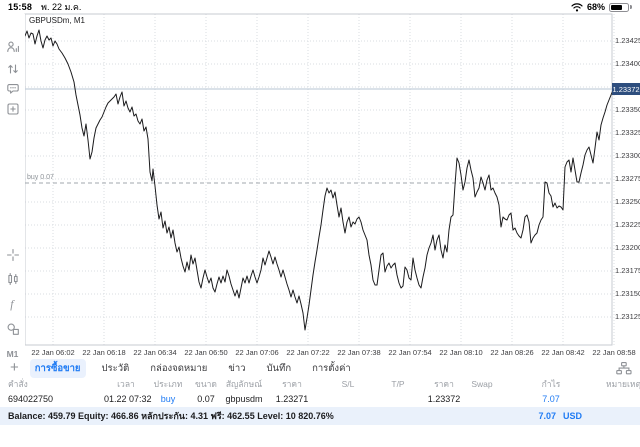  Describe the element at coordinates (168, 384) in the screenshot. I see `col-type: ประเภท` at that location.